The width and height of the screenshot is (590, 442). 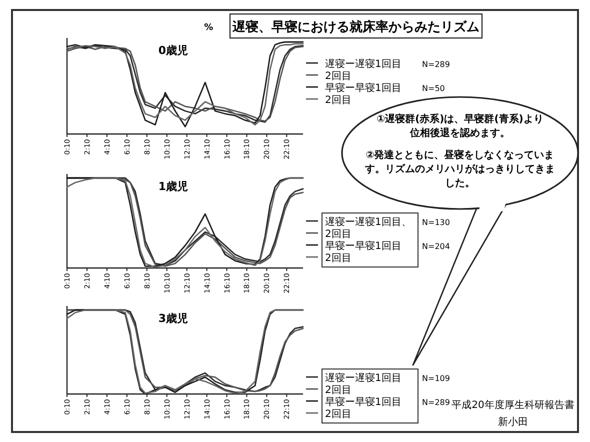 I want to click on chart-title: 1歳児, so click(x=173, y=186).